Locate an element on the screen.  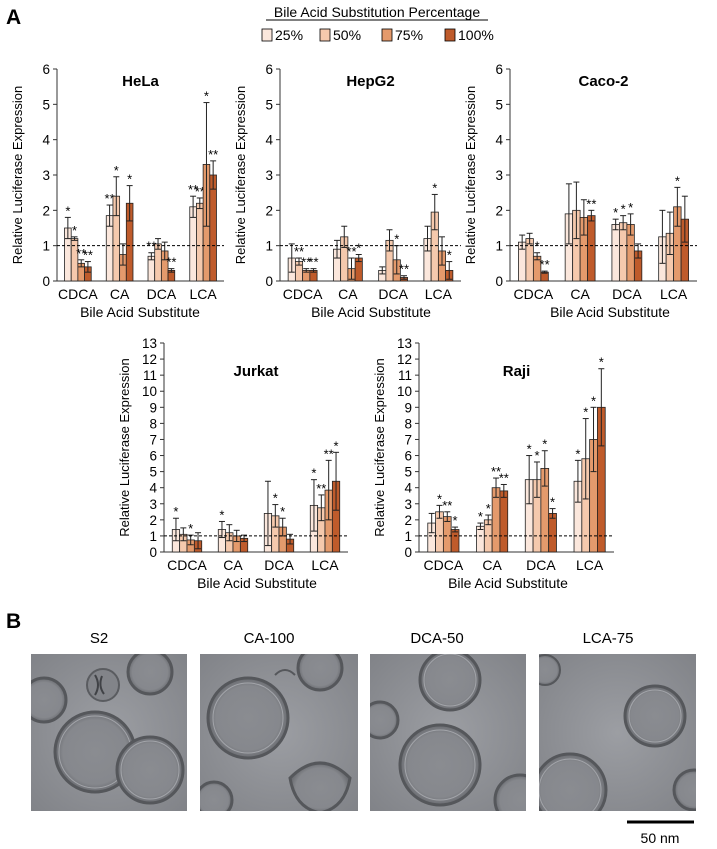
y-tick-label: 11 is located at coordinates (150, 375).